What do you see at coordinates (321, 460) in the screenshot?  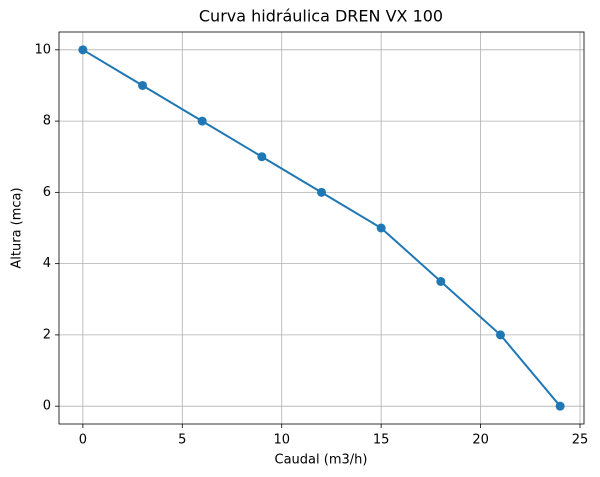 I see `x-axis-label: Caudal (m3/h)` at bounding box center [321, 460].